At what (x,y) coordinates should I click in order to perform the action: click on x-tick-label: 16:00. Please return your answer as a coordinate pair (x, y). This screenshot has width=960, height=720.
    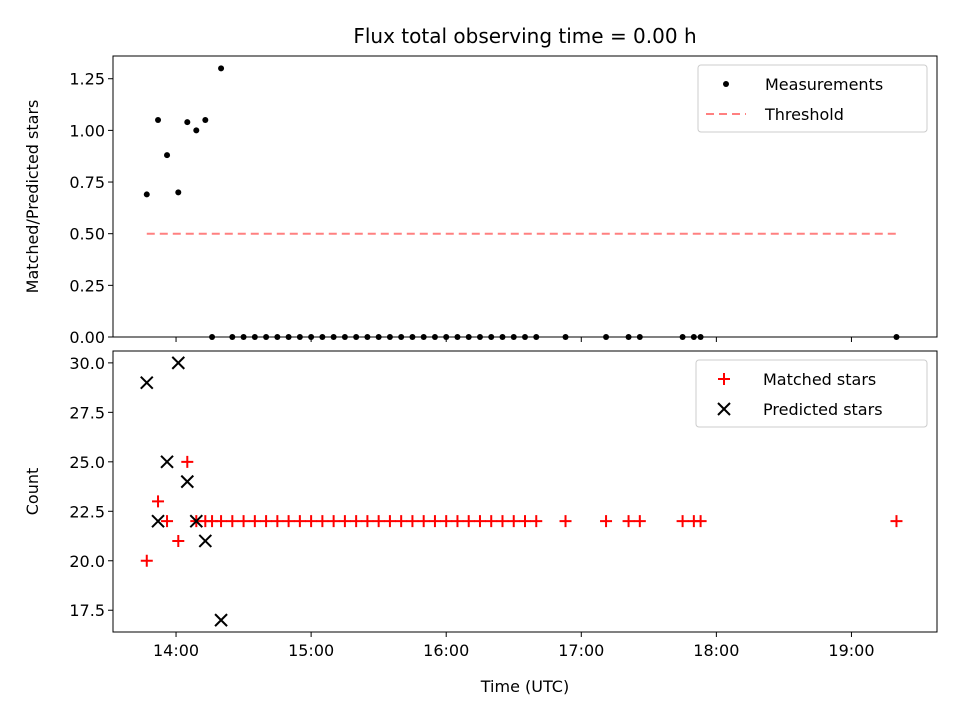
    Looking at the image, I should click on (446, 650).